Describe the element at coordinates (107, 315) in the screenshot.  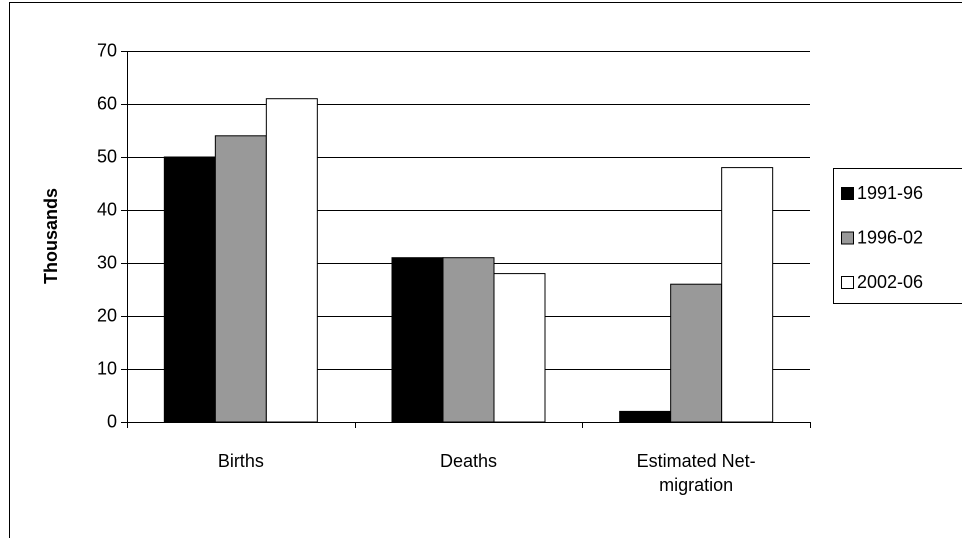
I see `y-tick-label: 20` at that location.